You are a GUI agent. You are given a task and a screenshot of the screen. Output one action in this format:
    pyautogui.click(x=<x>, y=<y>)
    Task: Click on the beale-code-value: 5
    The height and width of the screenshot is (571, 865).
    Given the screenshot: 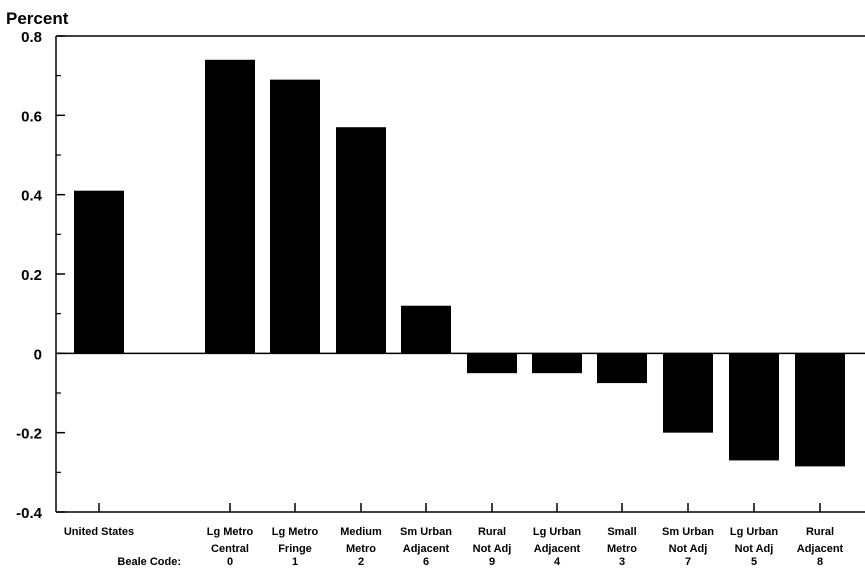 What is the action you would take?
    pyautogui.click(x=754, y=562)
    